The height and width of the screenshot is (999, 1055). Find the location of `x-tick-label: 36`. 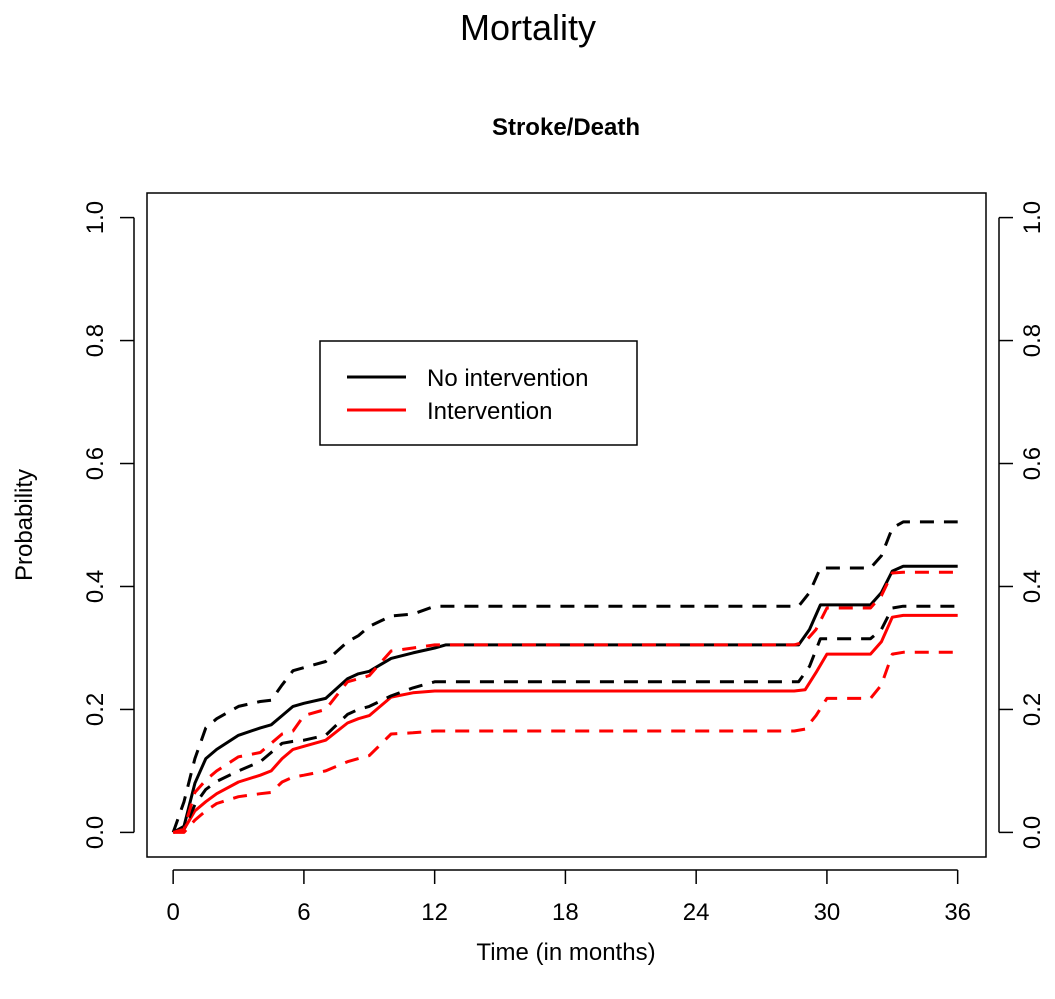

x-tick-label: 36 is located at coordinates (957, 912).